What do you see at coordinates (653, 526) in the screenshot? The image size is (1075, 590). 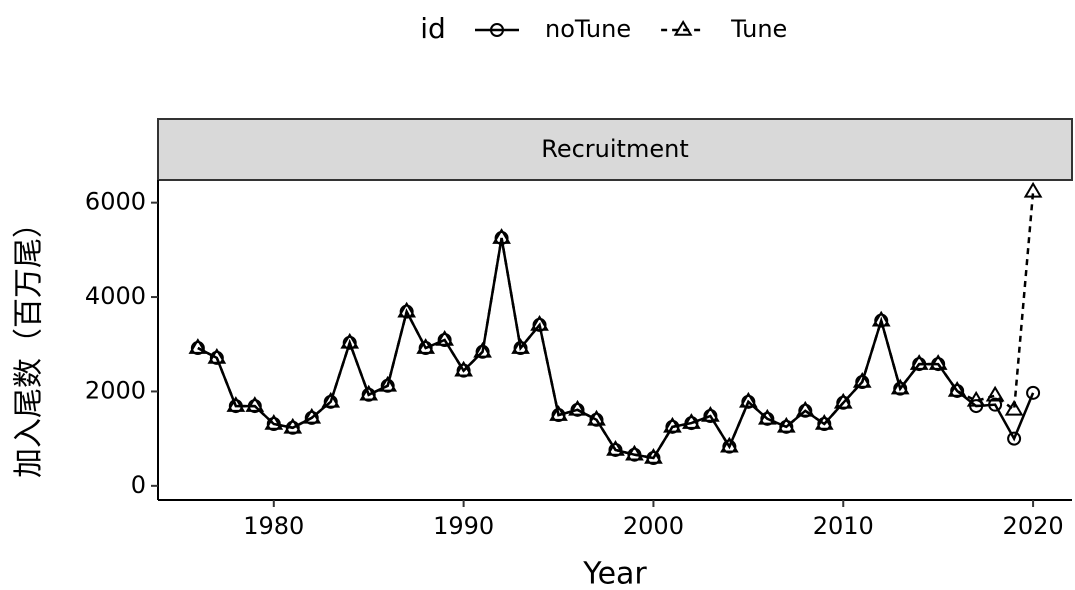 I see `x-tick-label: 2000` at bounding box center [653, 526].